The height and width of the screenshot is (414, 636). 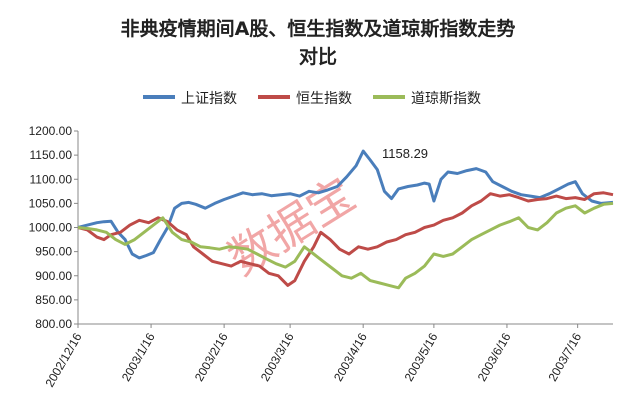 I want to click on legend: 上证指数 恒生指数 道琼斯指数, so click(x=312, y=99).